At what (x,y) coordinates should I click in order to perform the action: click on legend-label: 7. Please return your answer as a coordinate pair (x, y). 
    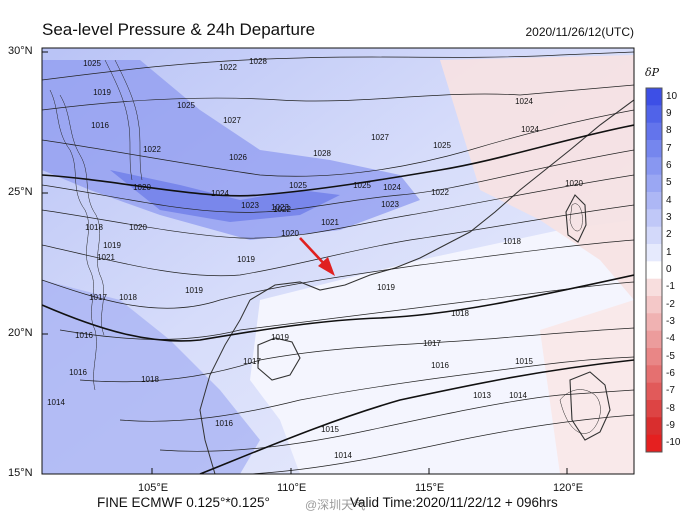
    Looking at the image, I should click on (669, 148).